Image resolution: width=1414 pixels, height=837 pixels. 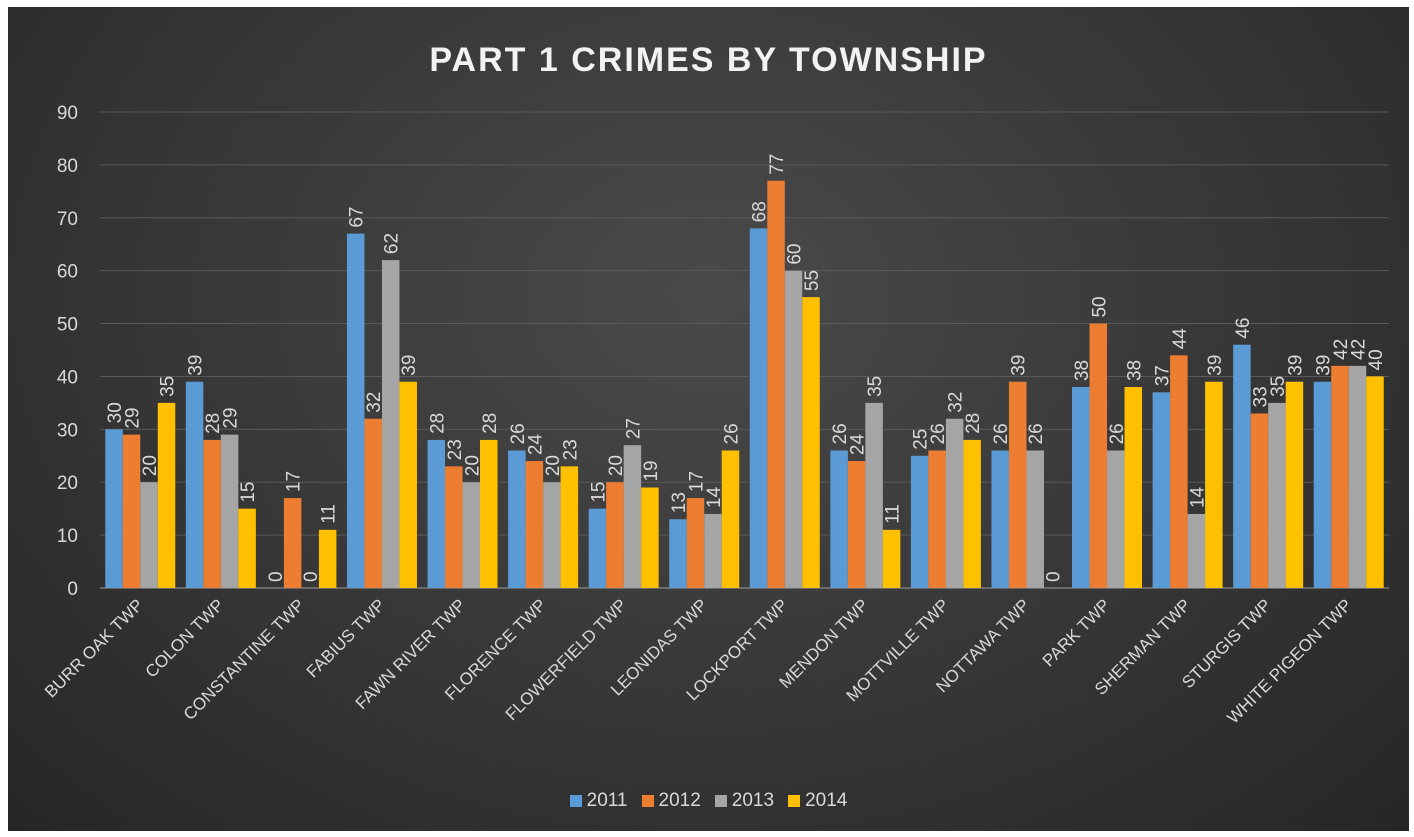 What do you see at coordinates (67, 430) in the screenshot?
I see `y-tick-label: 30` at bounding box center [67, 430].